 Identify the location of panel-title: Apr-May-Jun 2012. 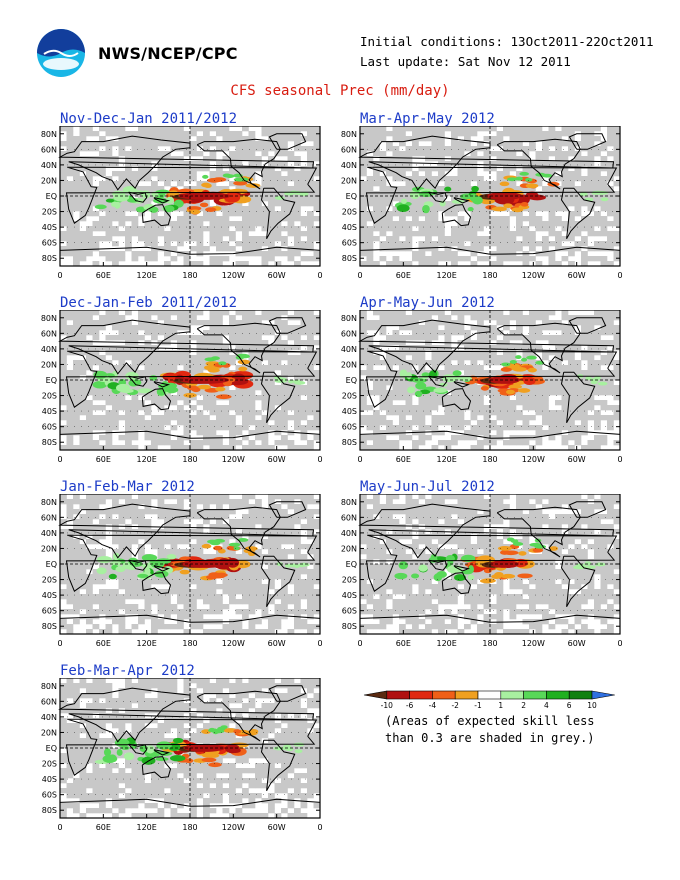
(427, 303).